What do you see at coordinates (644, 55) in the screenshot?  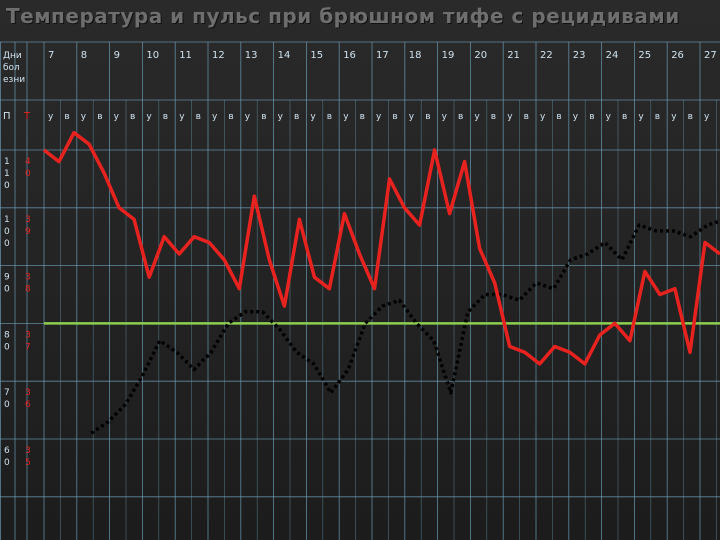 I see `day-label: 25` at bounding box center [644, 55].